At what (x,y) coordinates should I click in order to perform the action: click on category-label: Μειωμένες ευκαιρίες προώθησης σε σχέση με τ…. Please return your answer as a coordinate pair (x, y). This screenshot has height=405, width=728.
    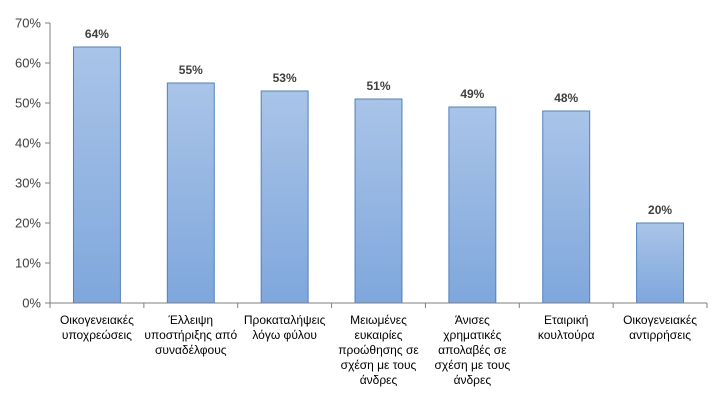
    Looking at the image, I should click on (378, 350).